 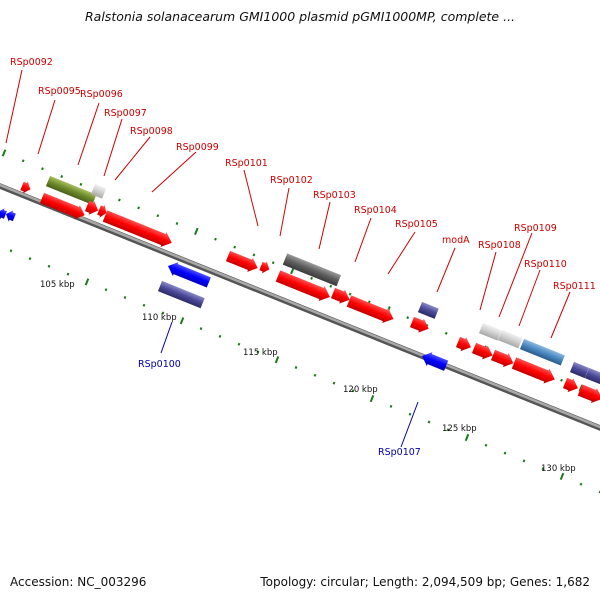 I want to click on gene-rsp0105, so click(x=371, y=310).